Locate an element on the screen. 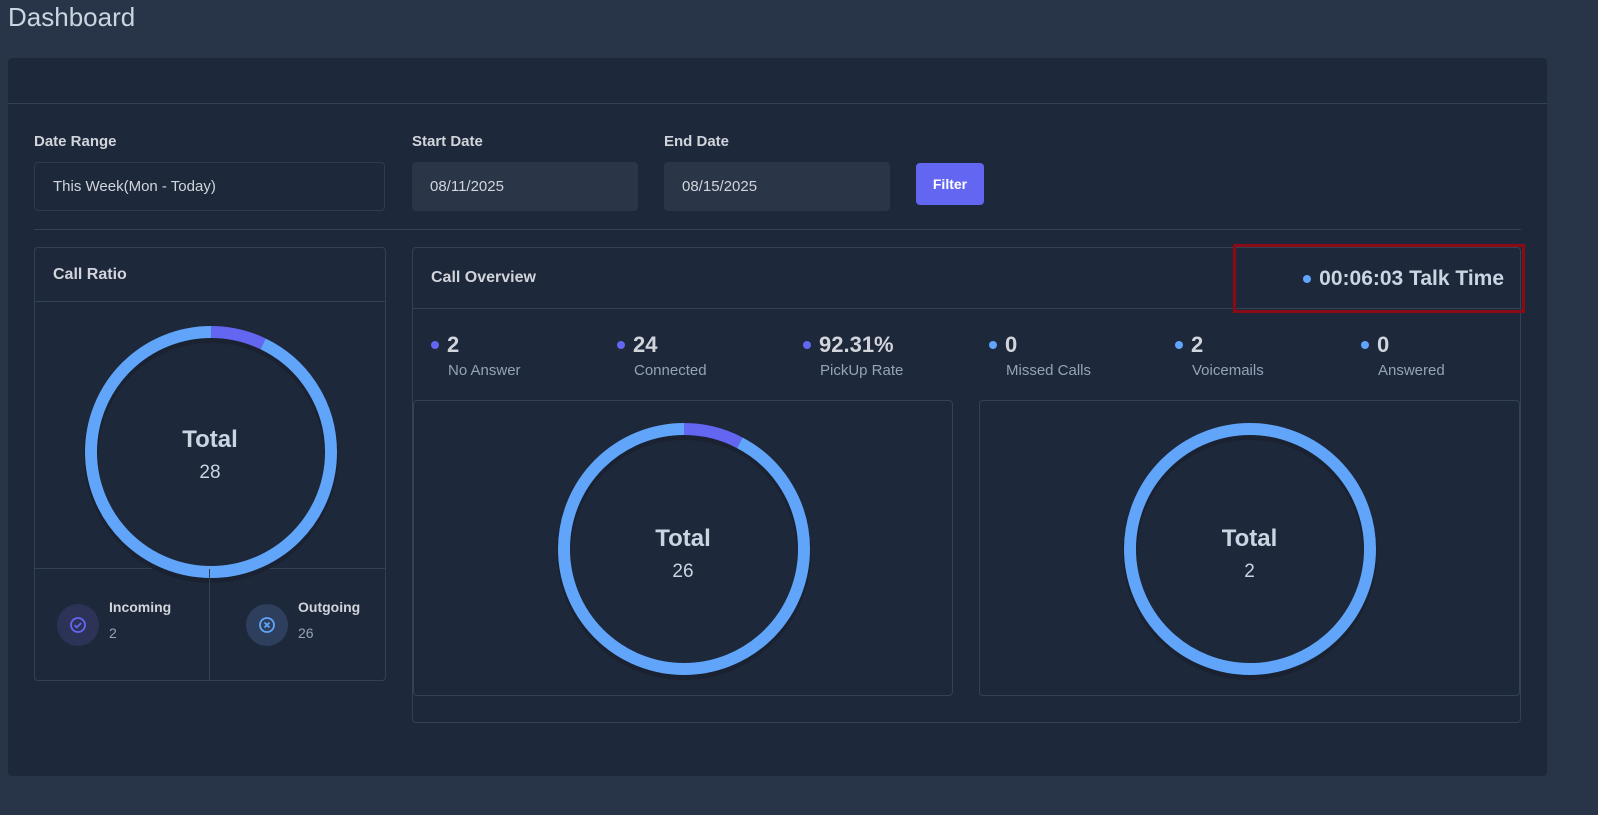 This screenshot has width=1598, height=815. talk-time: 00:06:03 Talk Time is located at coordinates (1379, 278).